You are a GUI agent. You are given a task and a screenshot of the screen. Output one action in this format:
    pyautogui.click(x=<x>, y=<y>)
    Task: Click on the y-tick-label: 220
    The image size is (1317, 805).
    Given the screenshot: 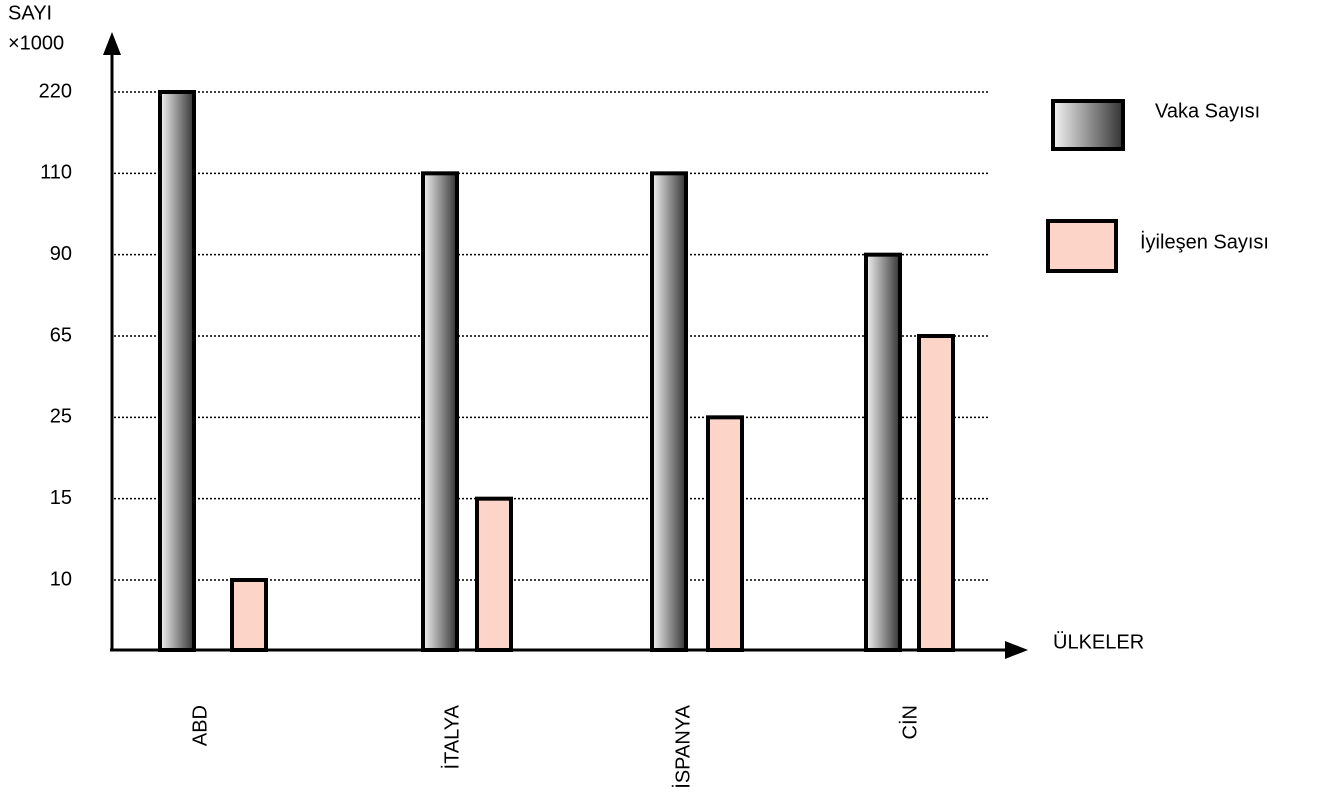 What is the action you would take?
    pyautogui.click(x=55, y=91)
    